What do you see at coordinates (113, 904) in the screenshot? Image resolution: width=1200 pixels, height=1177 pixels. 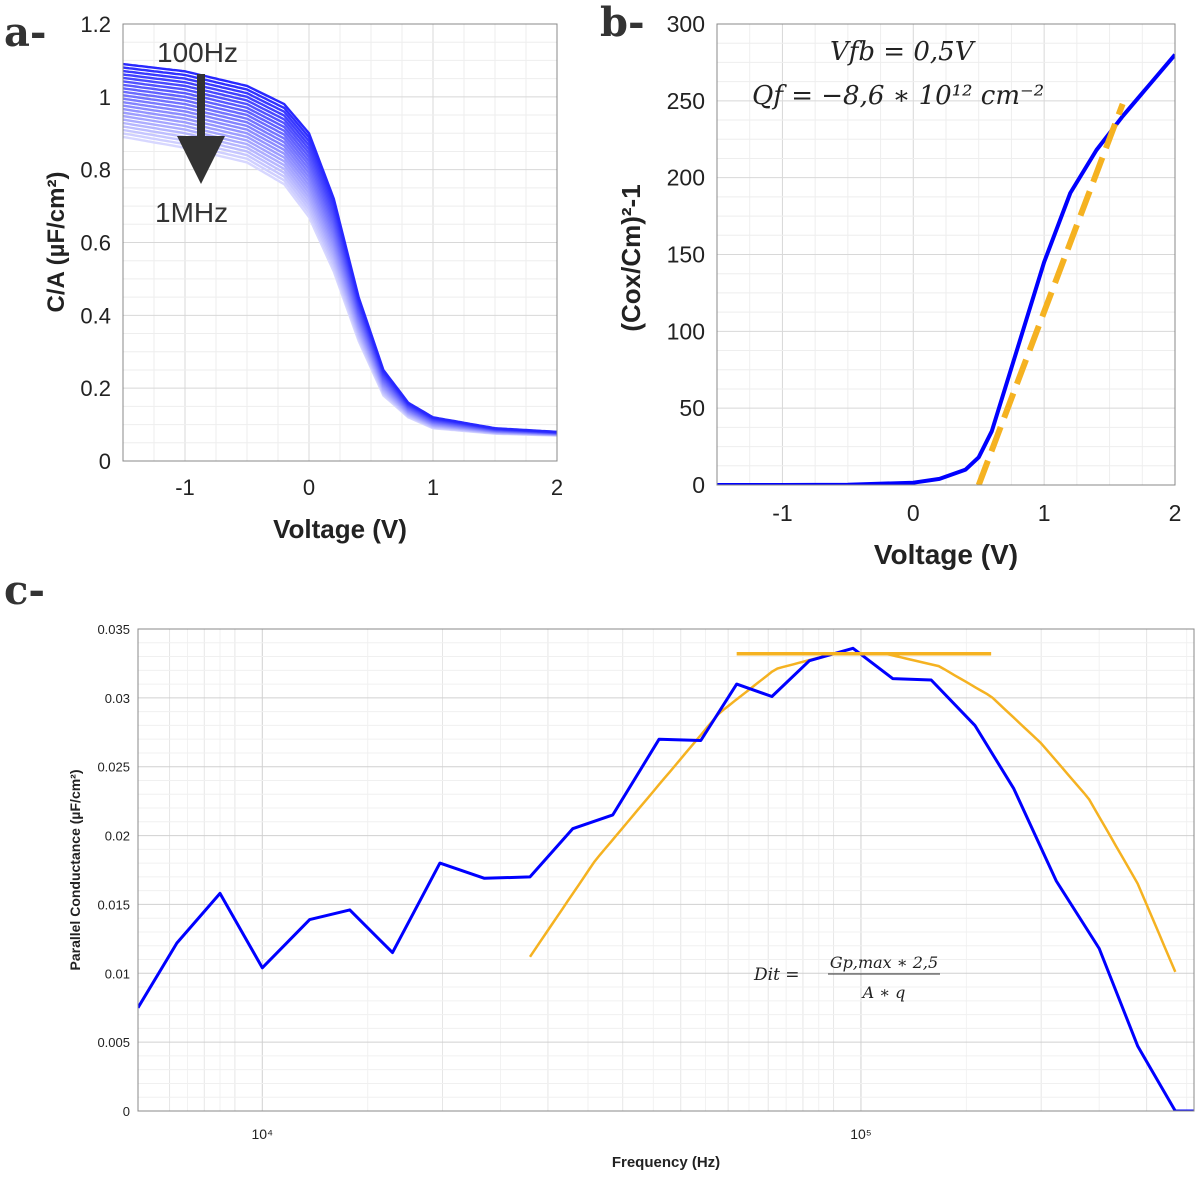 I see `chart-c-ytick-label: 0.015` at bounding box center [113, 904].